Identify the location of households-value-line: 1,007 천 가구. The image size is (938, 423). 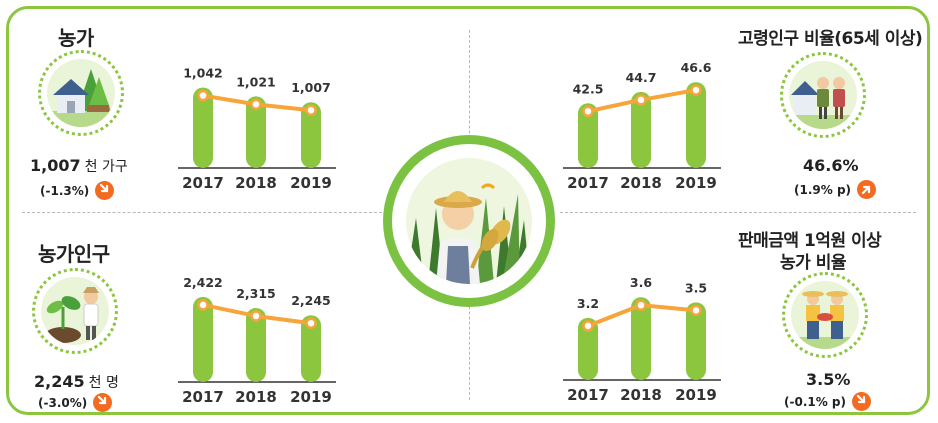
(79, 166).